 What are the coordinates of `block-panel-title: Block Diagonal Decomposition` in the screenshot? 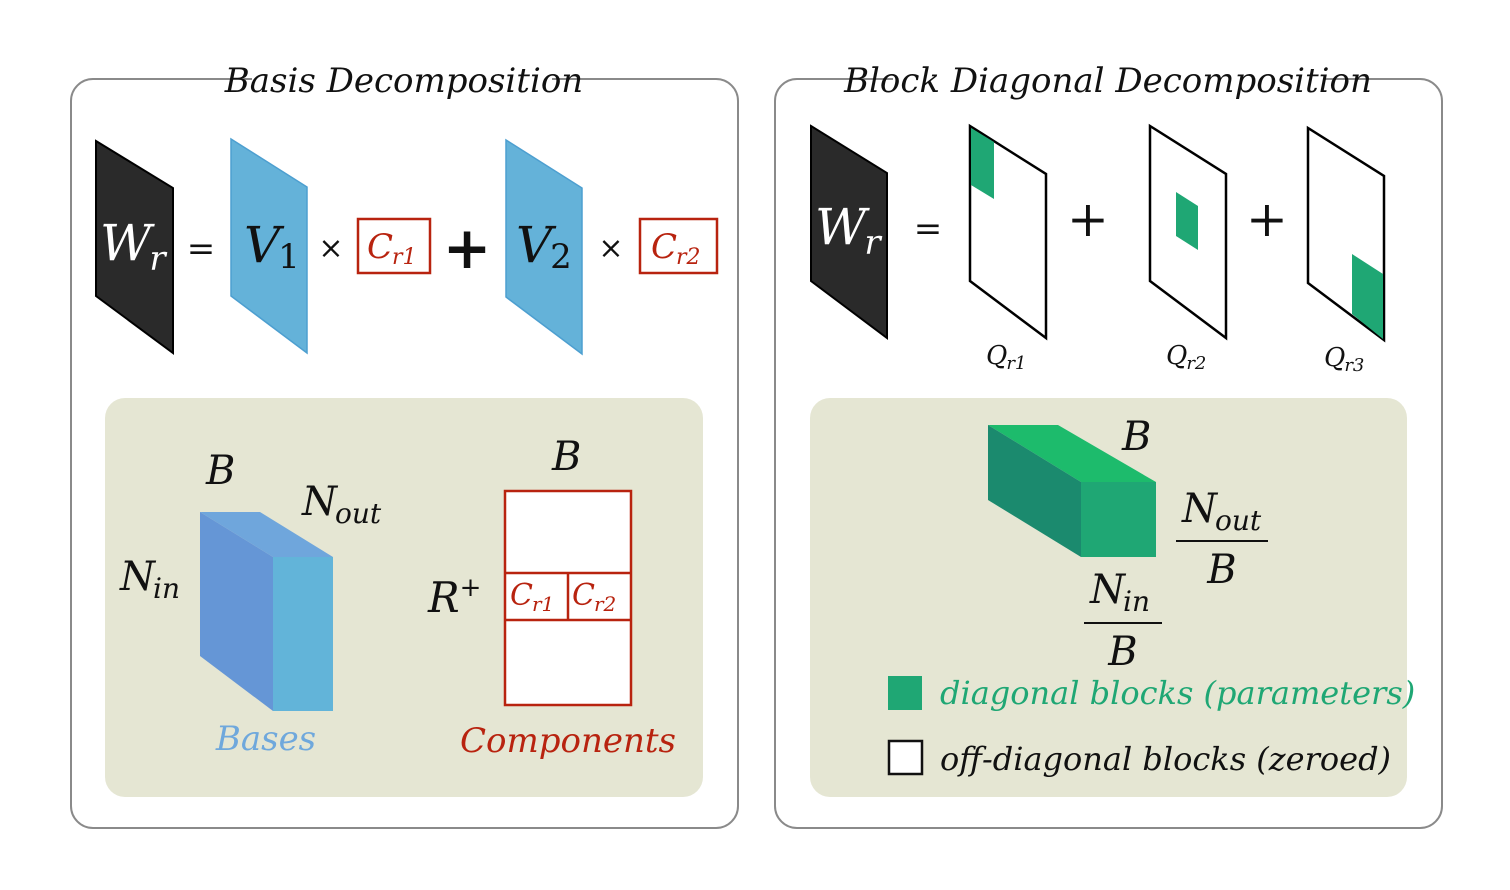 It's located at (1107, 81).